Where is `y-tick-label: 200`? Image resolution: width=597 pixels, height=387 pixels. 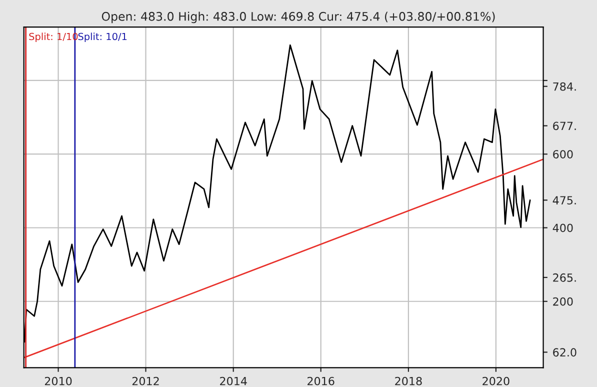 y-tick-label: 200 is located at coordinates (563, 301).